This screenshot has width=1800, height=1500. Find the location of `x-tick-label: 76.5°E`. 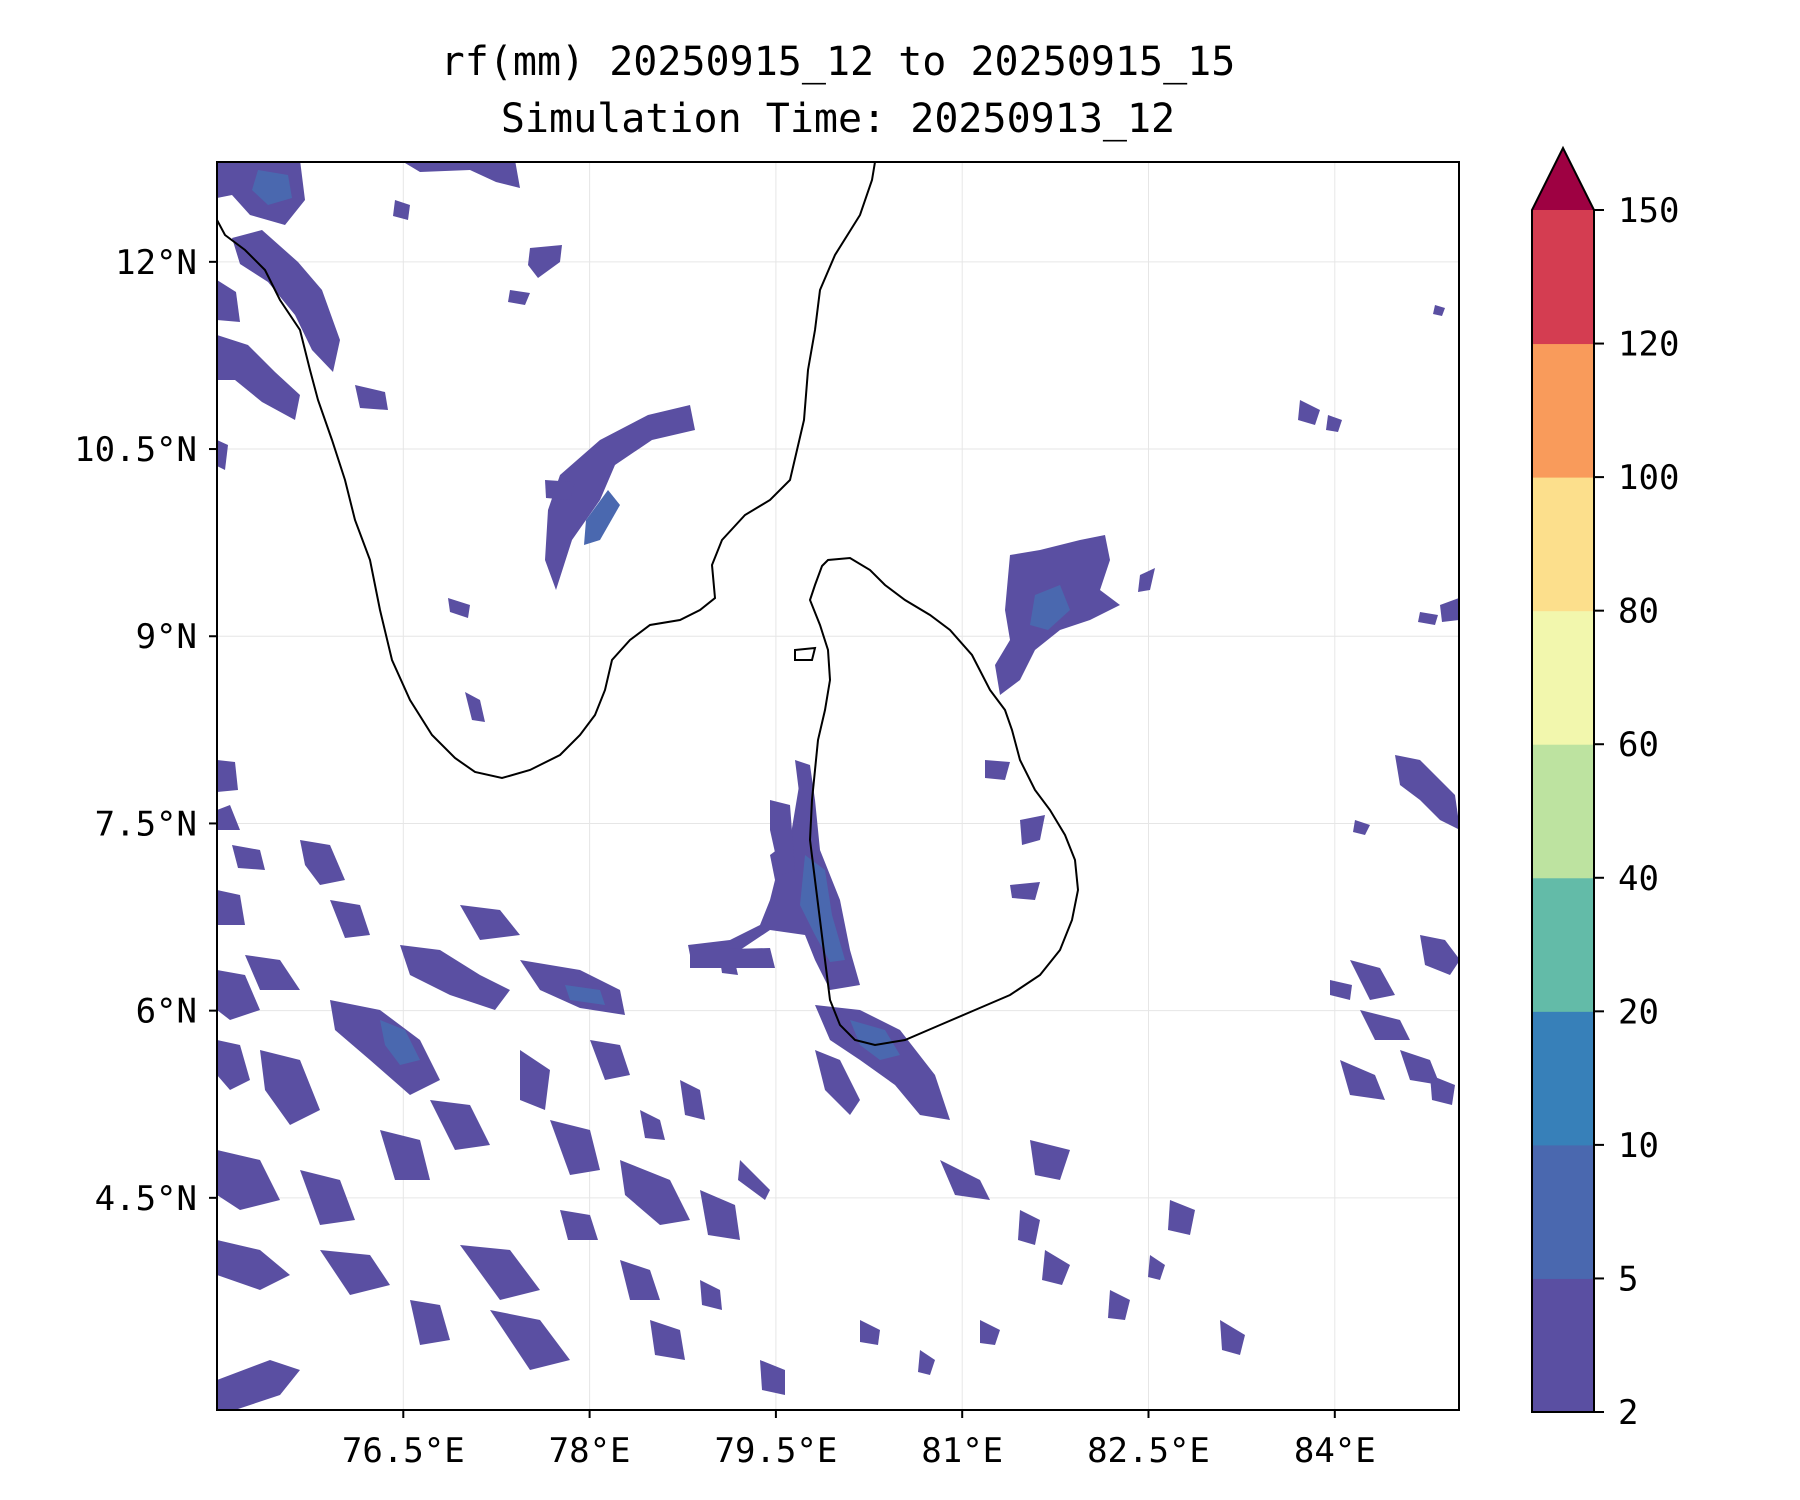

x-tick-label: 76.5°E is located at coordinates (403, 1451).